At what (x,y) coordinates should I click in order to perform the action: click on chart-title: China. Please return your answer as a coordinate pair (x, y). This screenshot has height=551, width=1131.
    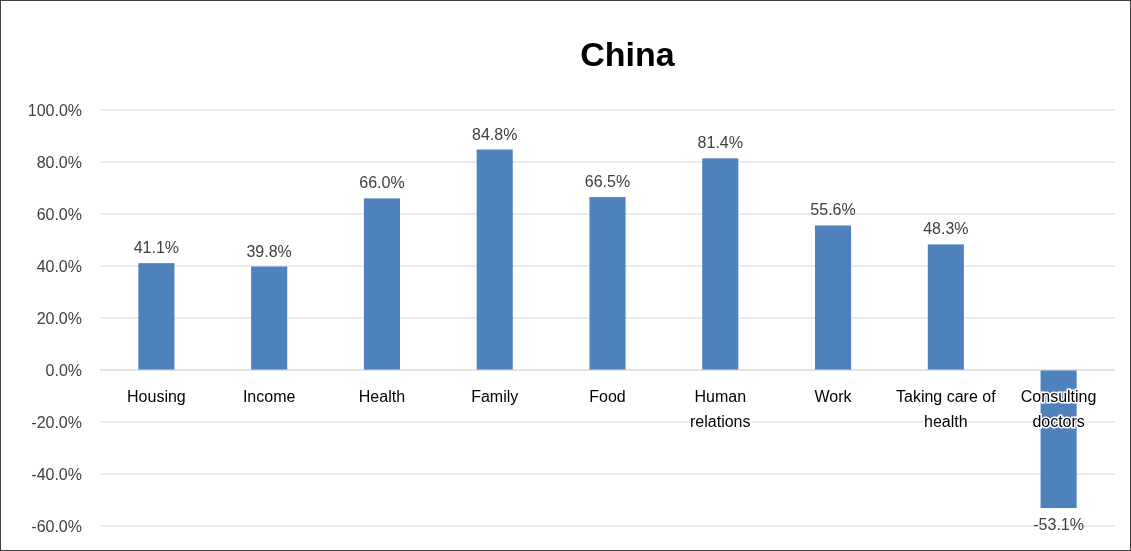
    Looking at the image, I should click on (628, 54).